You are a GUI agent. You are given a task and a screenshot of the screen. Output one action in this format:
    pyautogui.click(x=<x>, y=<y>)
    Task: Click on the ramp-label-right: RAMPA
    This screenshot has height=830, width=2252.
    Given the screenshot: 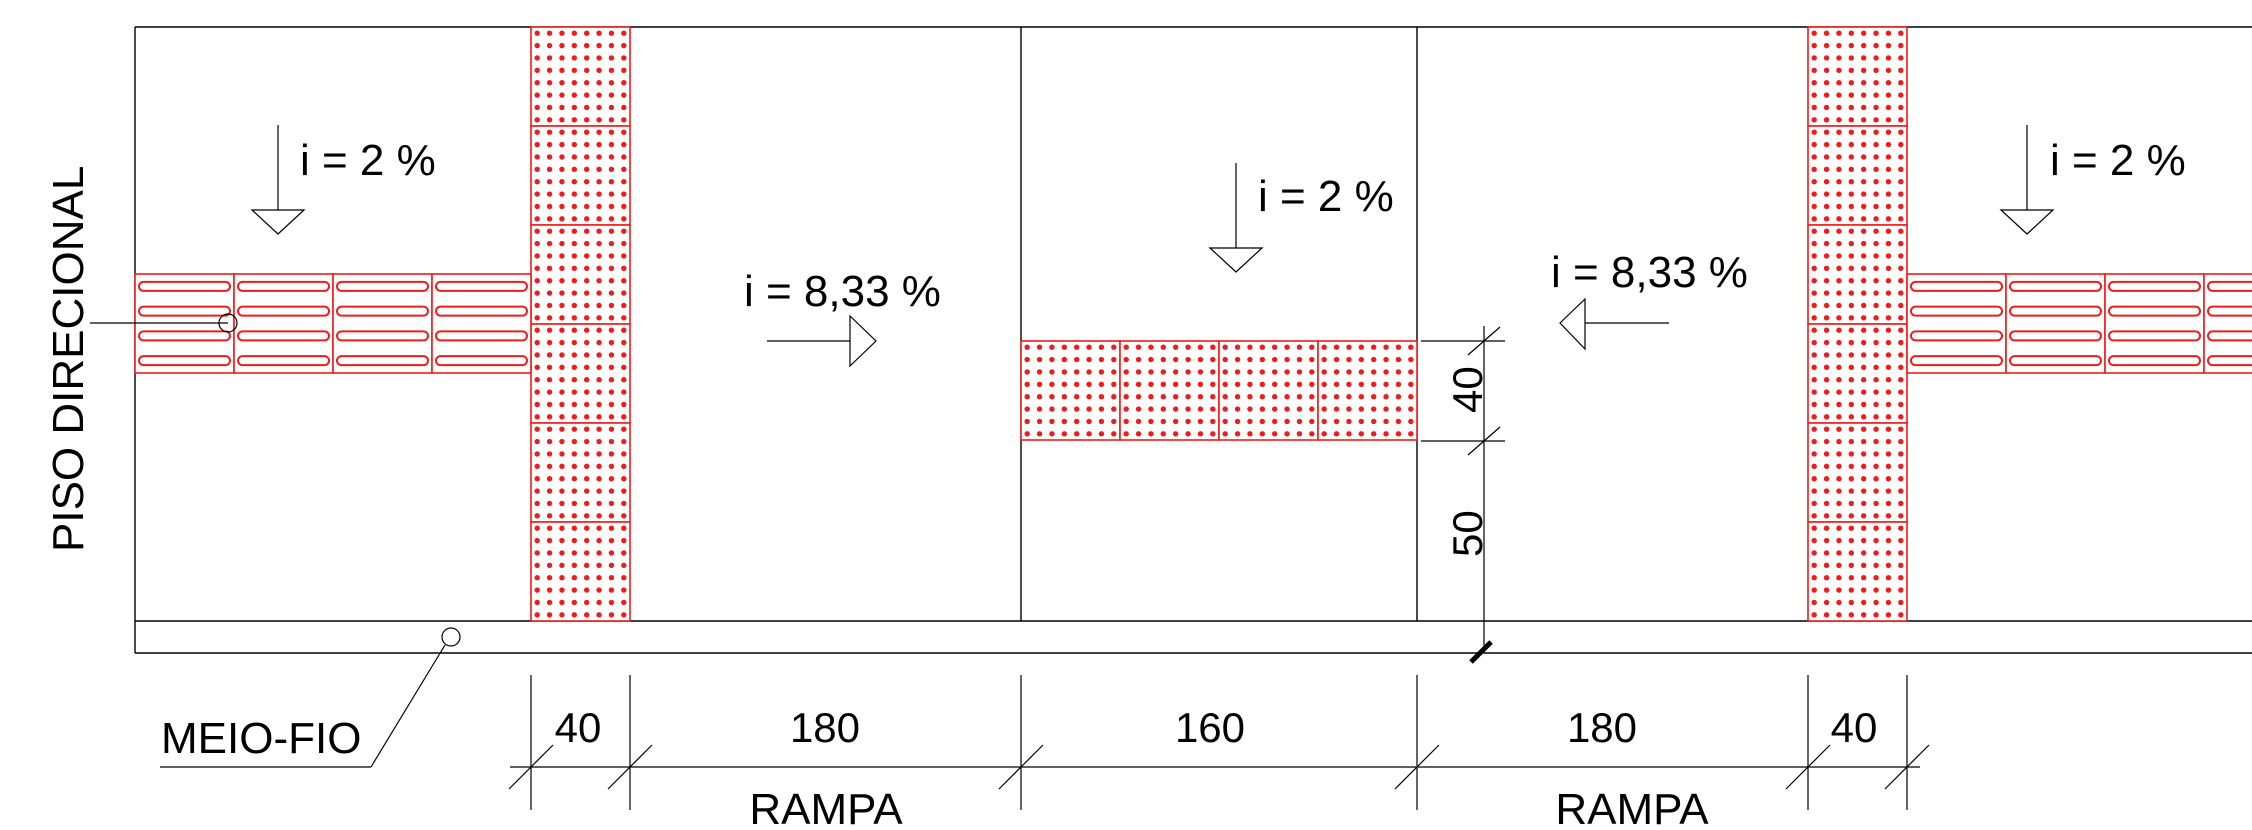 What is the action you would take?
    pyautogui.click(x=1632, y=807)
    